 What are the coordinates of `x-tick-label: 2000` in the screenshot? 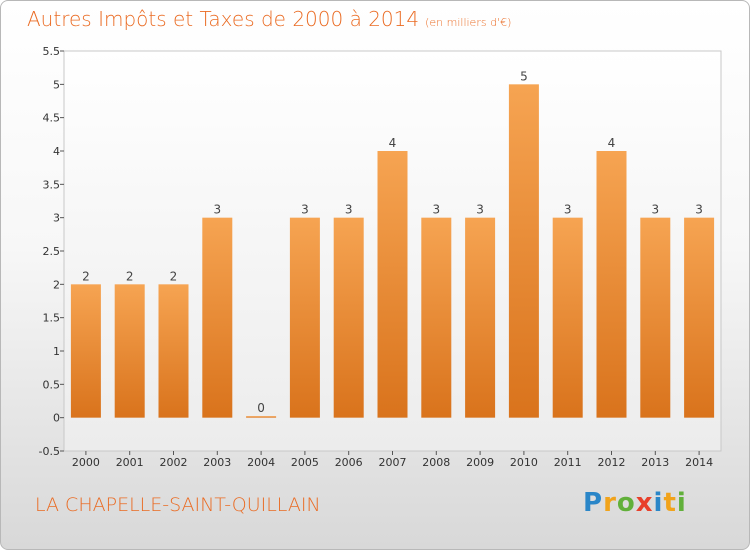 It's located at (86, 462).